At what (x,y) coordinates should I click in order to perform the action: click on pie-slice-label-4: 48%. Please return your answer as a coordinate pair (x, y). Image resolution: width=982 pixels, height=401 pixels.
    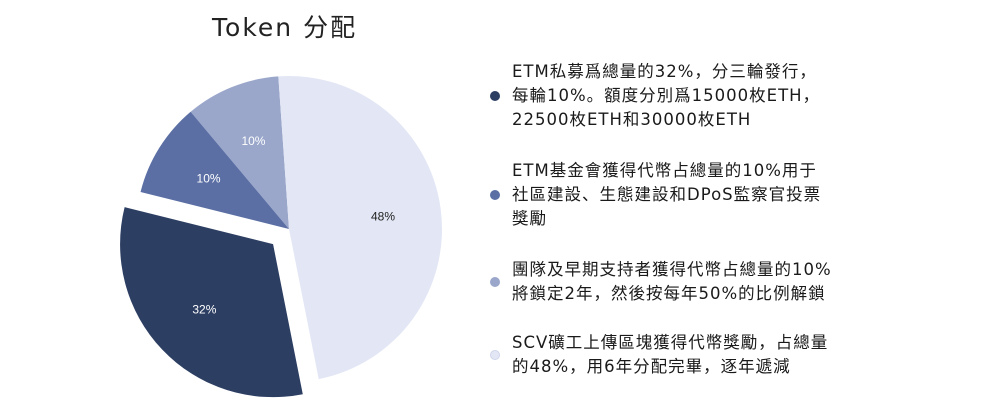
    Looking at the image, I should click on (383, 216).